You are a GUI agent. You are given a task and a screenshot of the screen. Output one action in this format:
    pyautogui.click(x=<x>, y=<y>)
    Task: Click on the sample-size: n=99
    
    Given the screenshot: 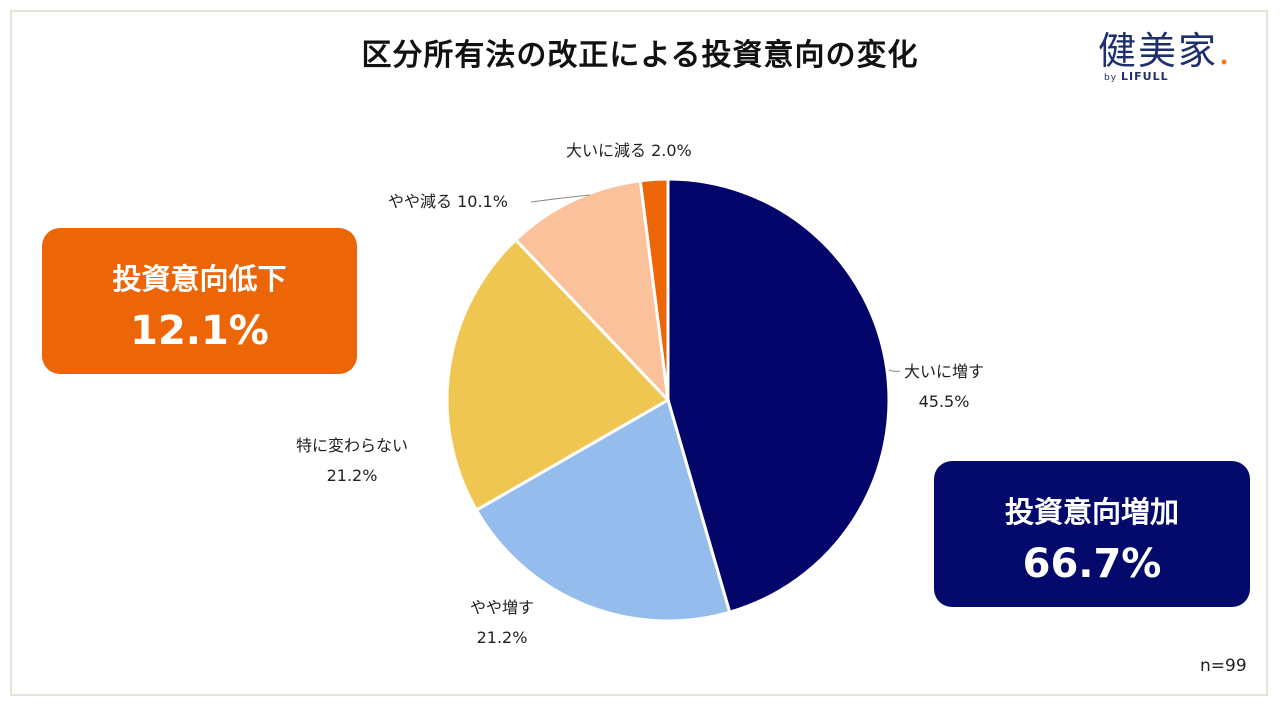 What is the action you would take?
    pyautogui.click(x=1223, y=666)
    